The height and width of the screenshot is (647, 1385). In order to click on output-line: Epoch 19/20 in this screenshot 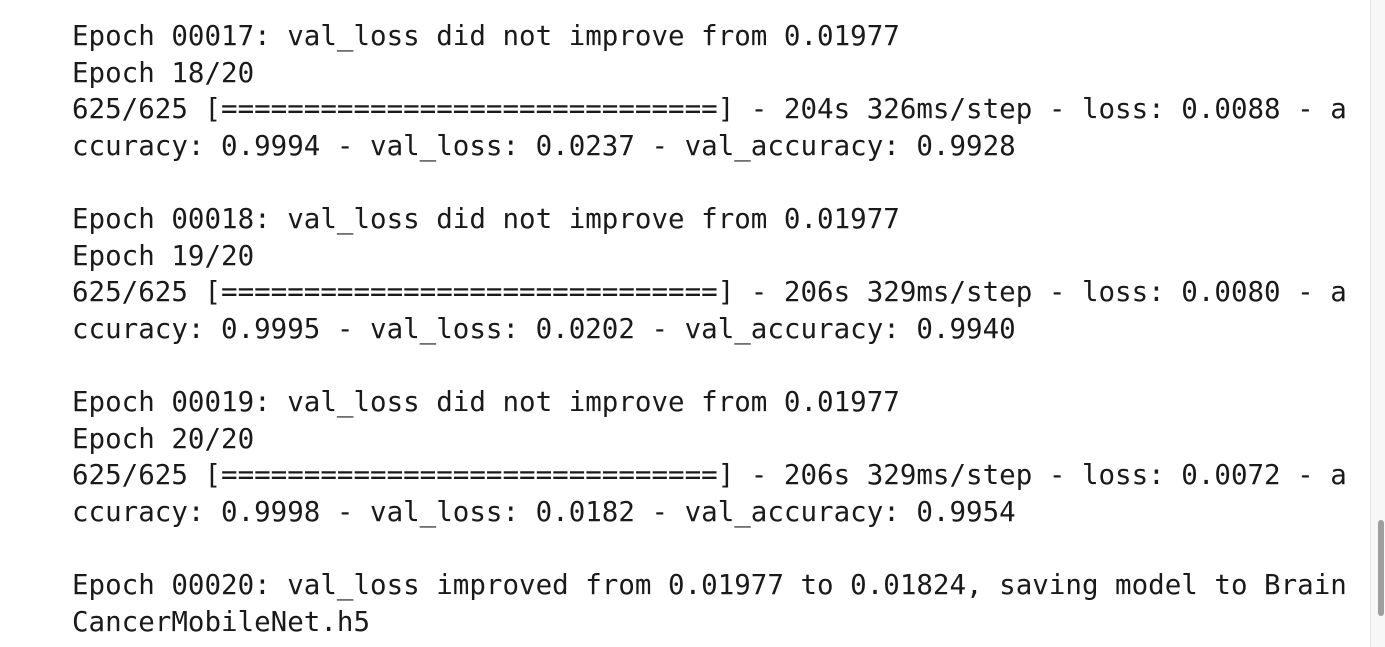, I will do `click(163, 255)`.